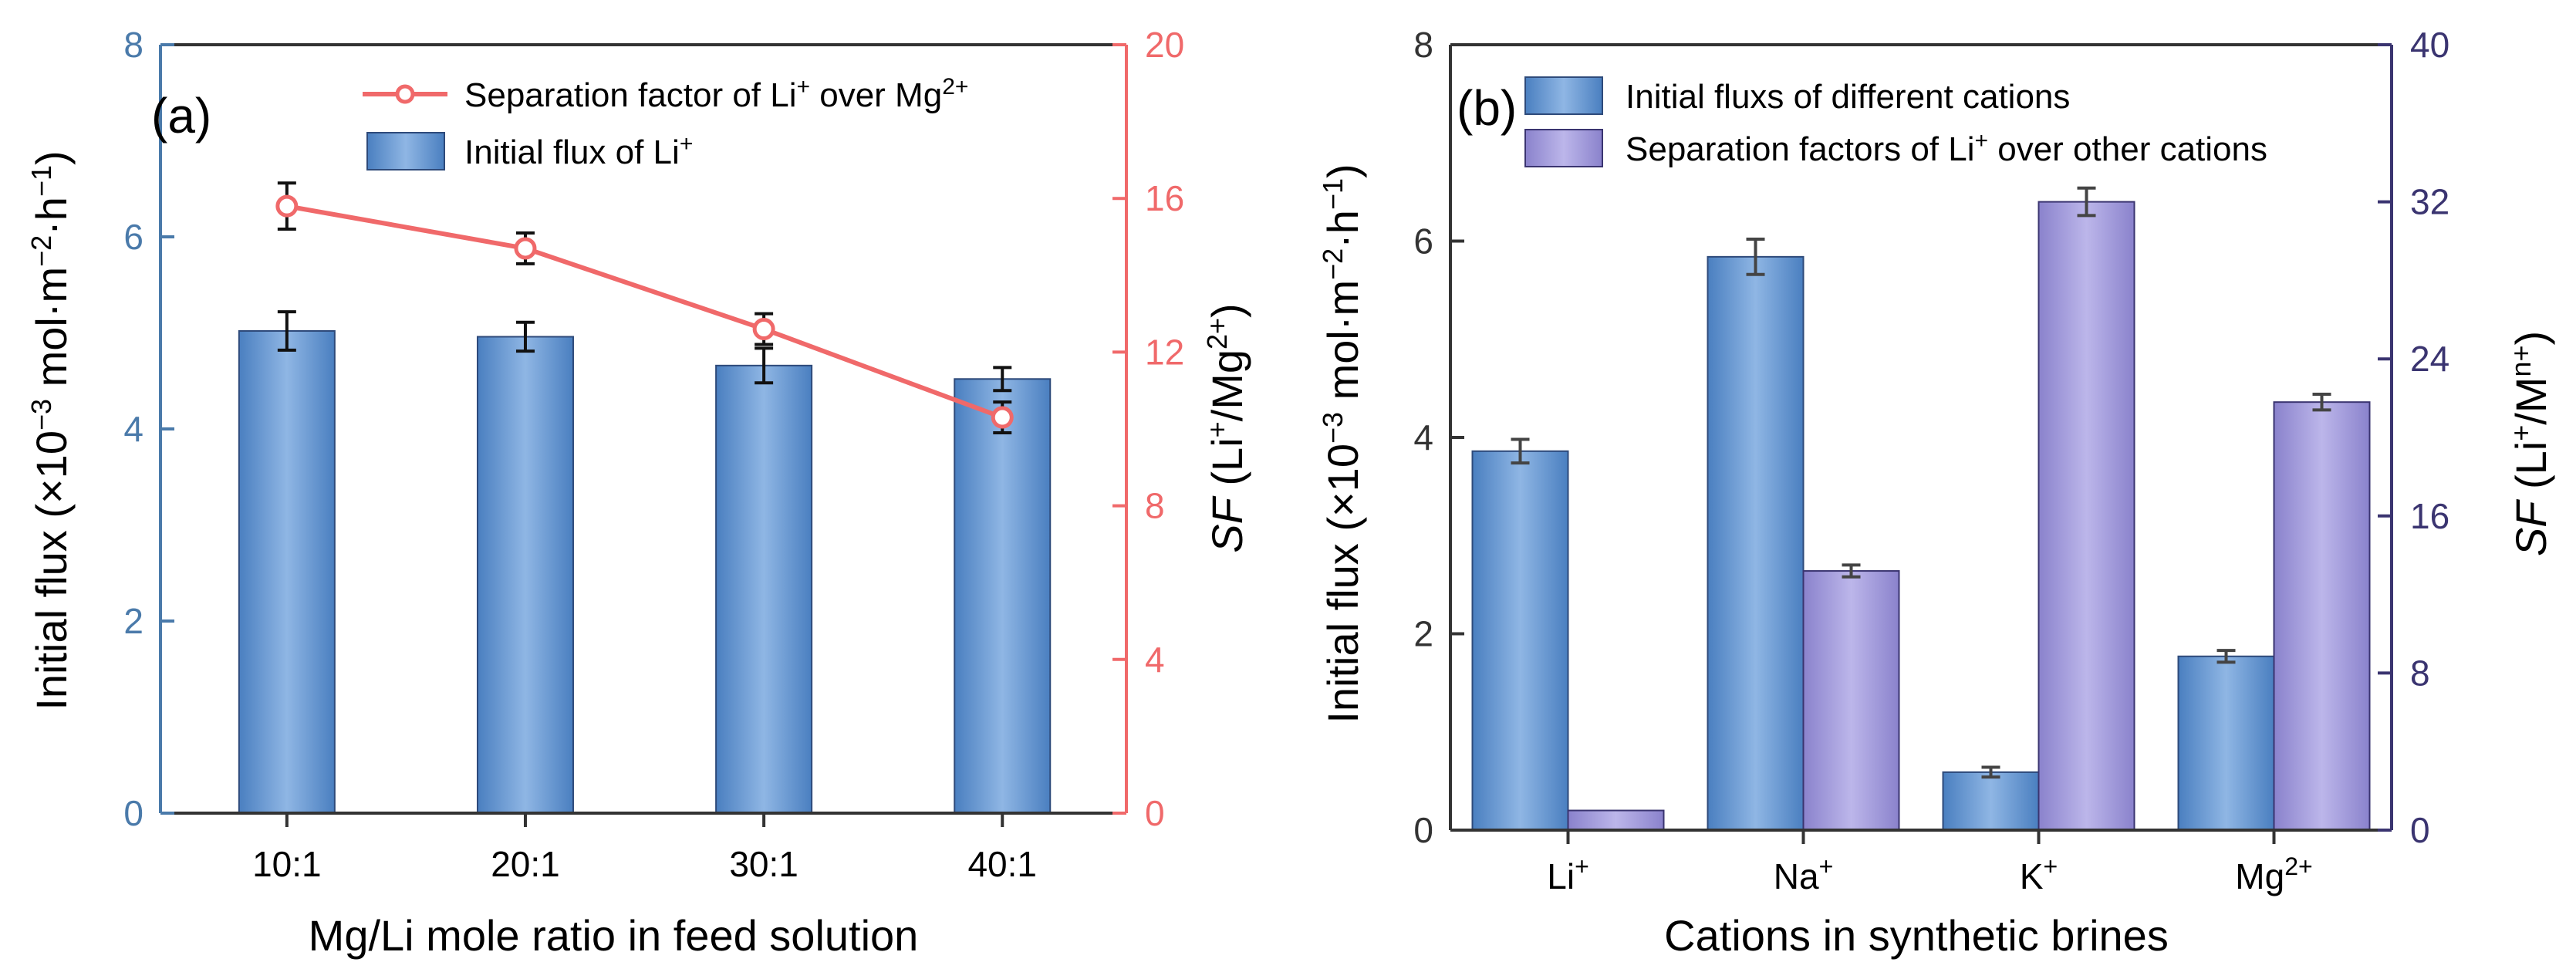 Image resolution: width=2576 pixels, height=979 pixels. Describe the element at coordinates (2429, 359) in the screenshot. I see `right-tick-label: 24` at that location.